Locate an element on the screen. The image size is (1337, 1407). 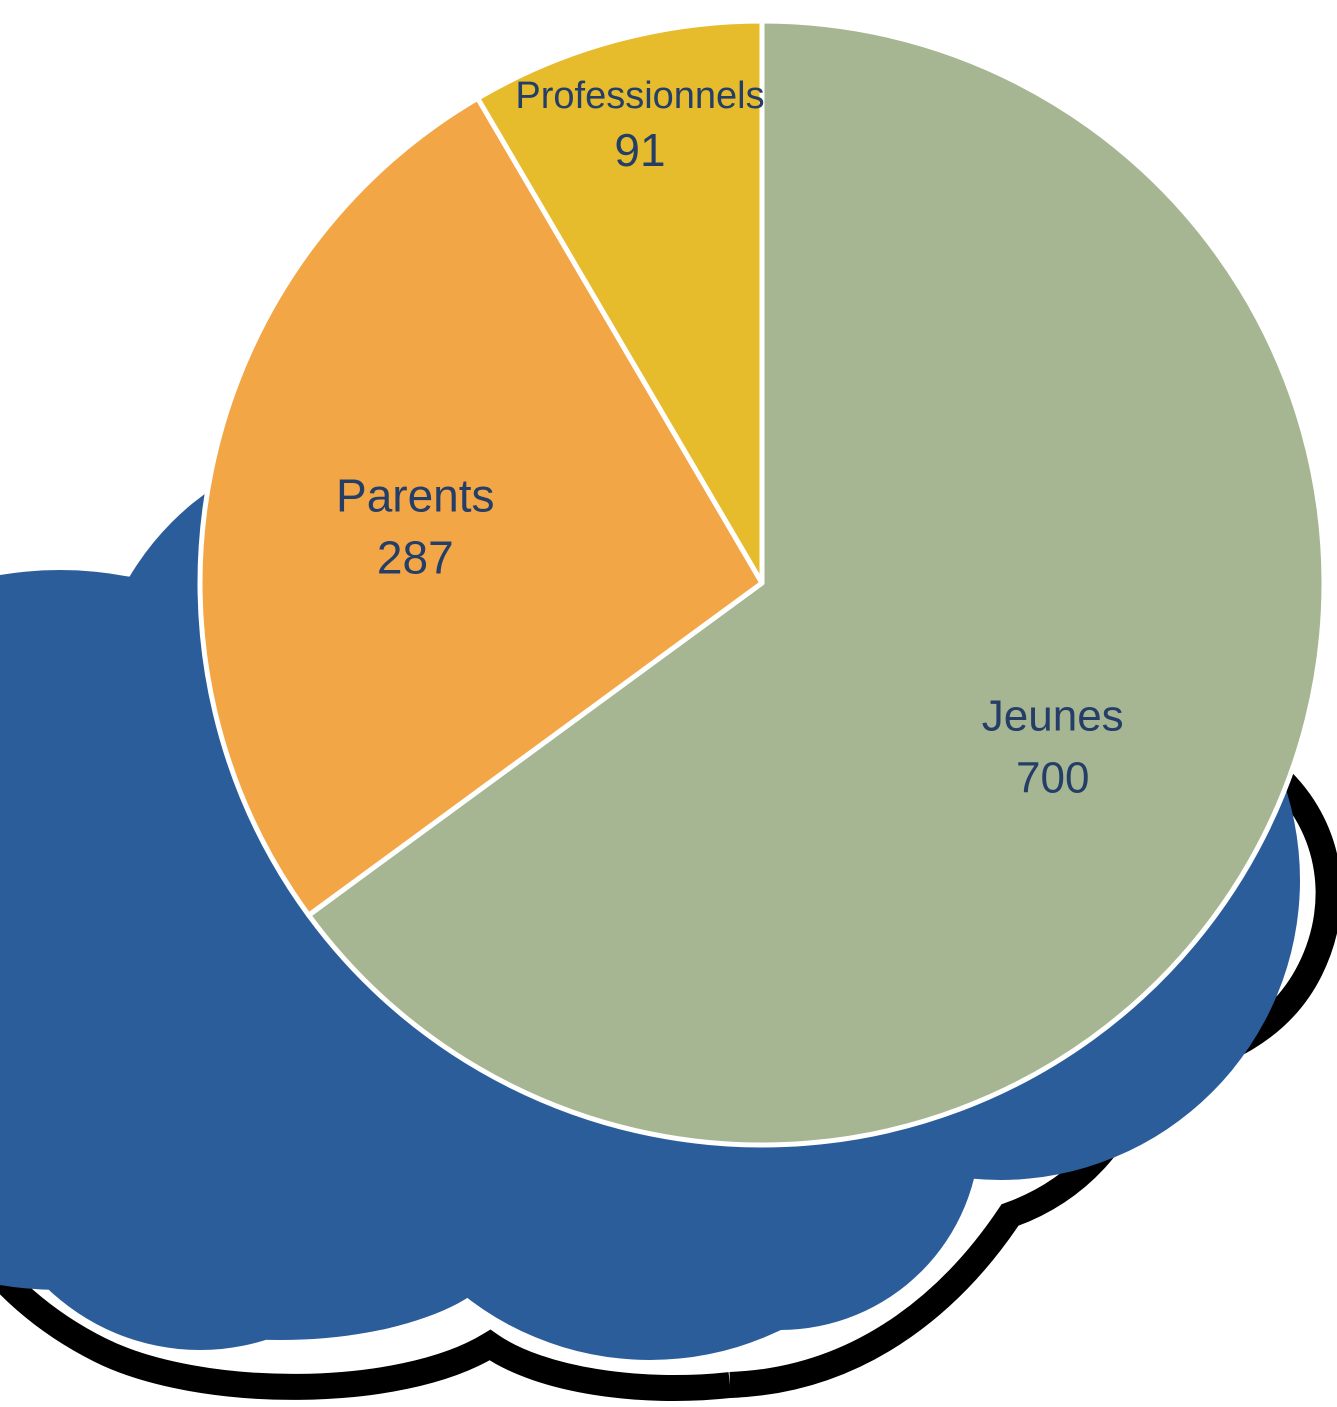
cloud-outline-bottom-lobe is located at coordinates (366, 1328).